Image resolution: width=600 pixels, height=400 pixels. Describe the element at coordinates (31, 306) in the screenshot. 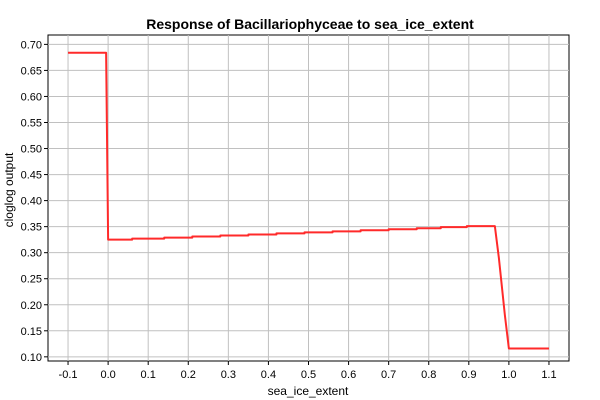

I see `y-tick-label: 0.20` at that location.